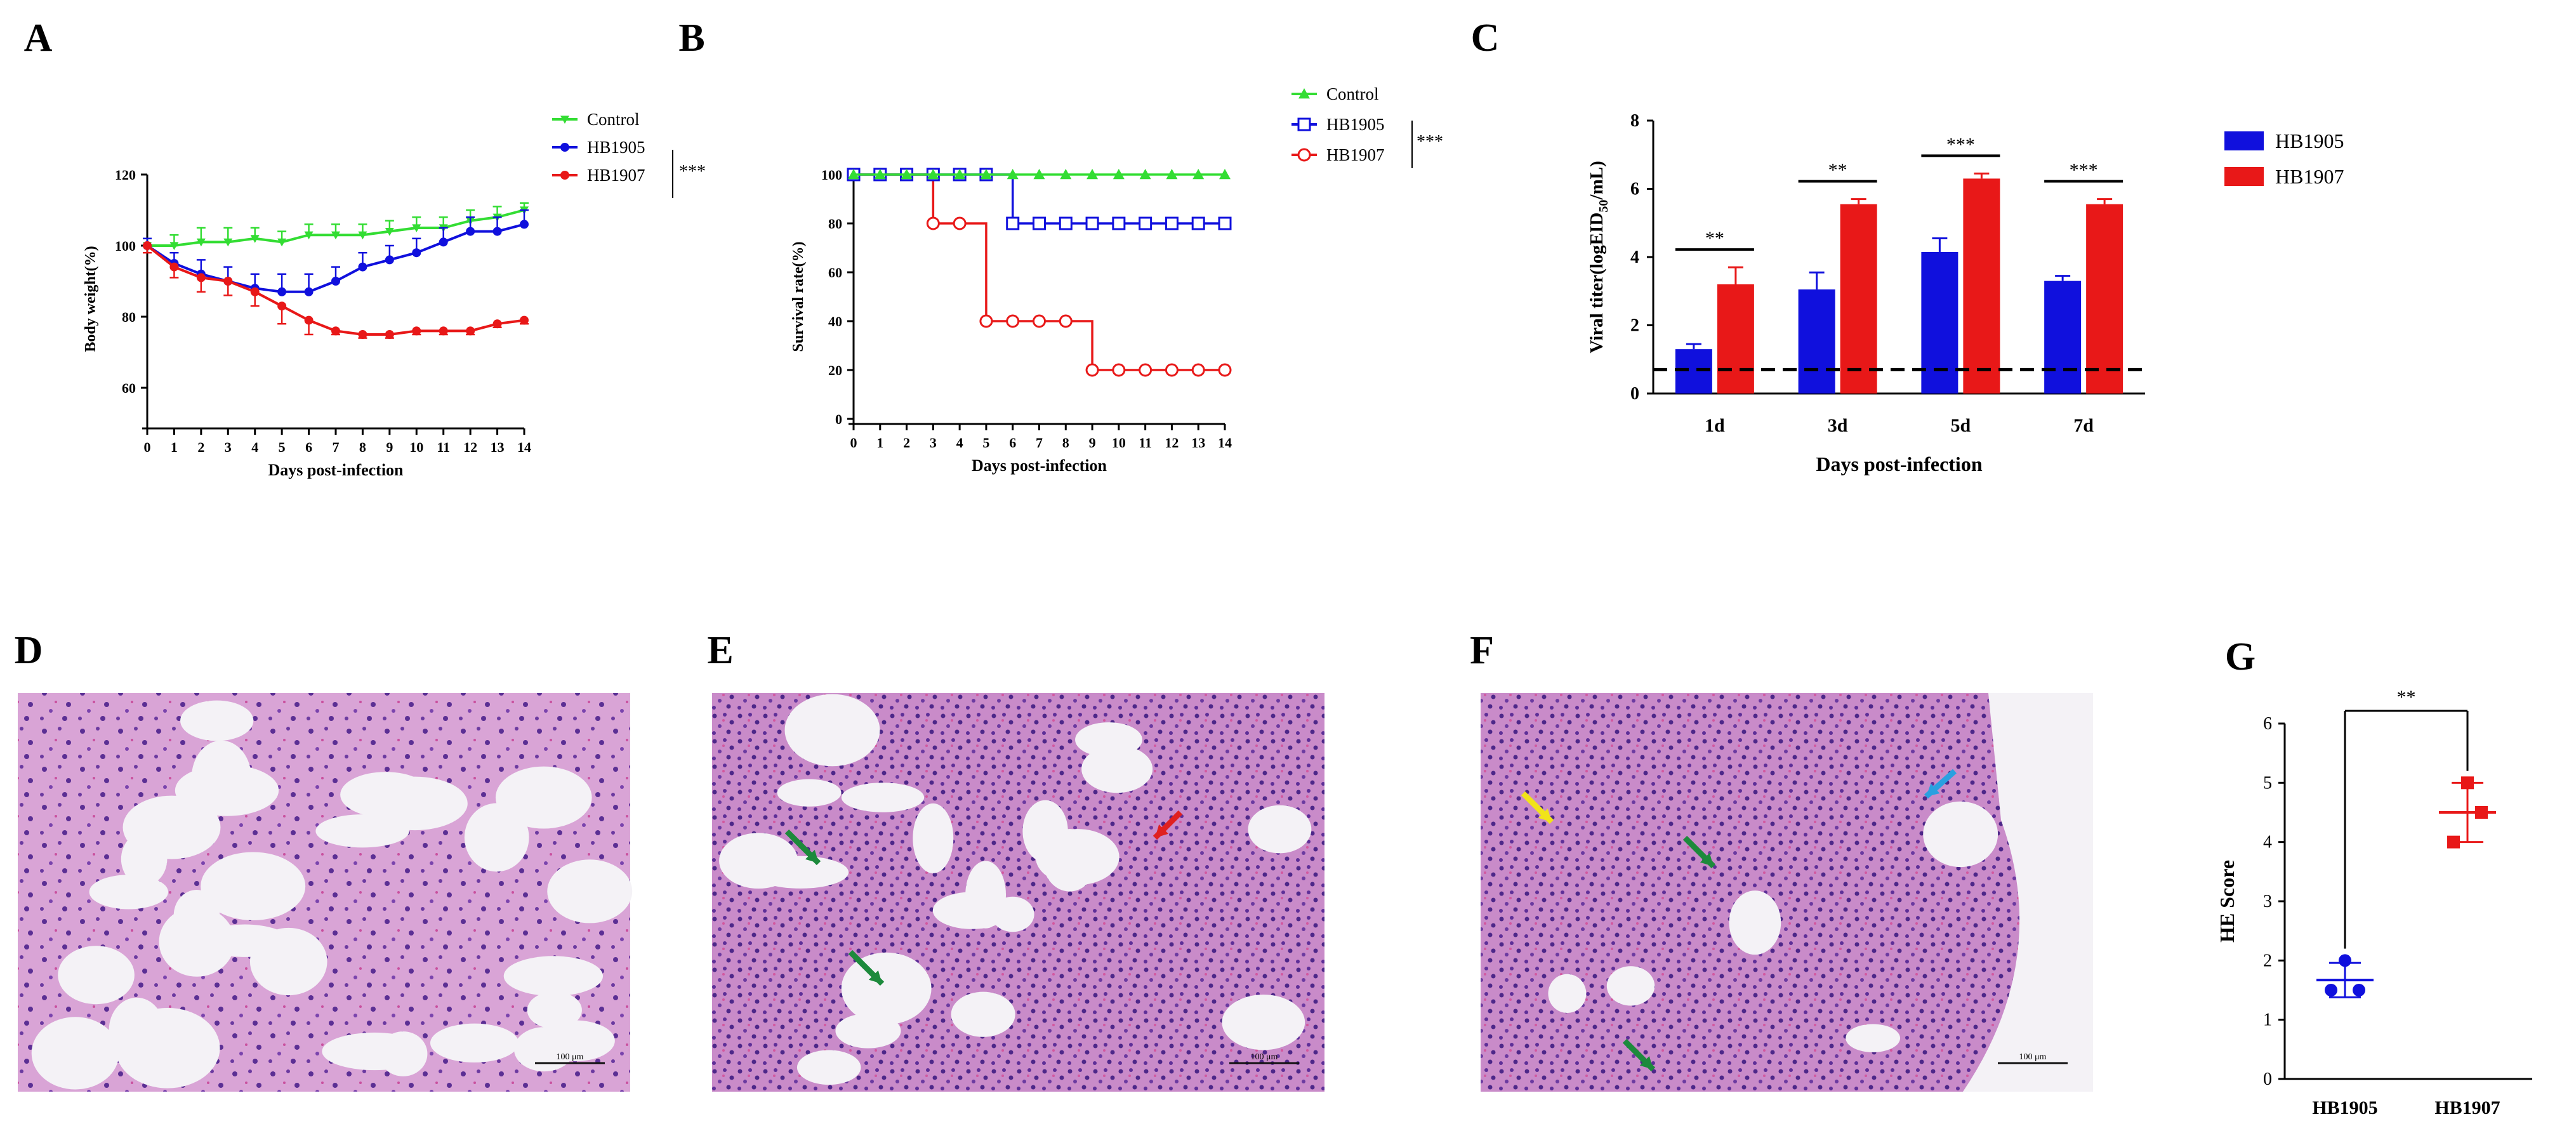 The image size is (2576, 1138). I want to click on background-area, so click(2028, 893).